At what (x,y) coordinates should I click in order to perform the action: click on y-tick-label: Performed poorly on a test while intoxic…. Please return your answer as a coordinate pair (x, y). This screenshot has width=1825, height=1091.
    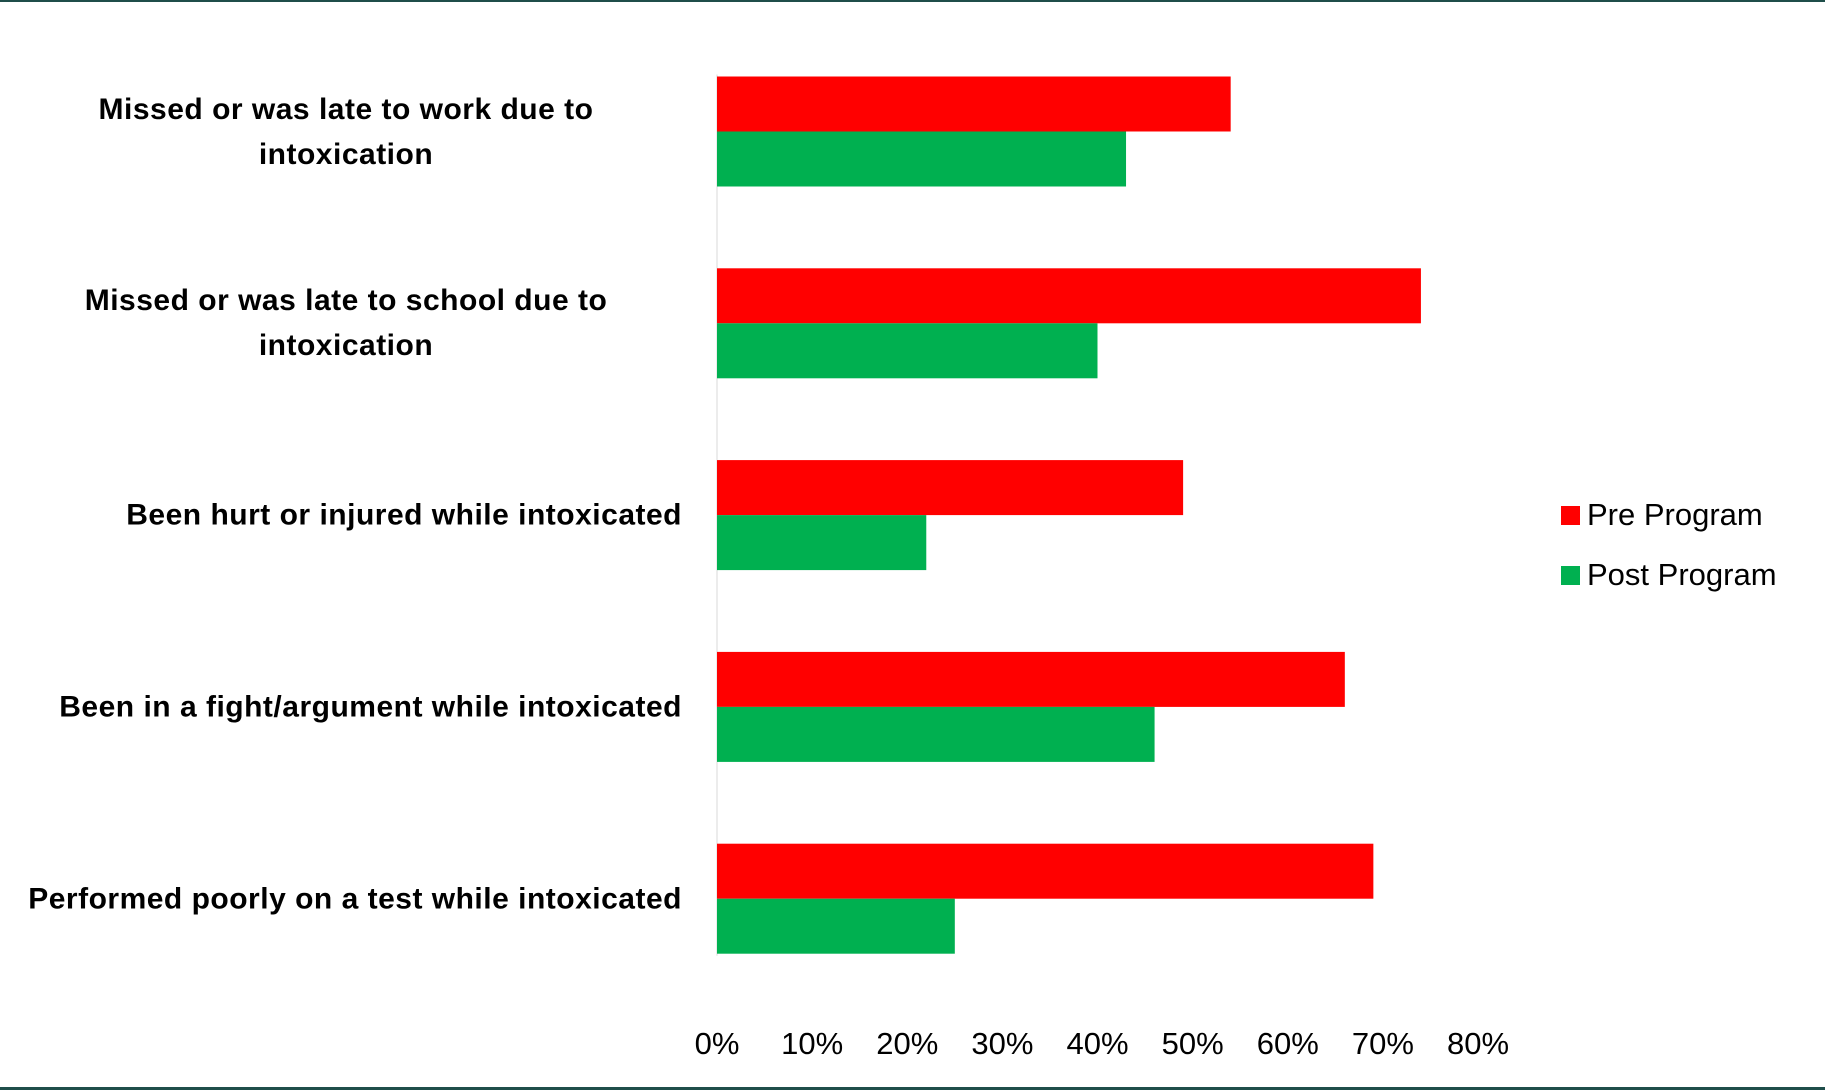
    Looking at the image, I should click on (355, 899).